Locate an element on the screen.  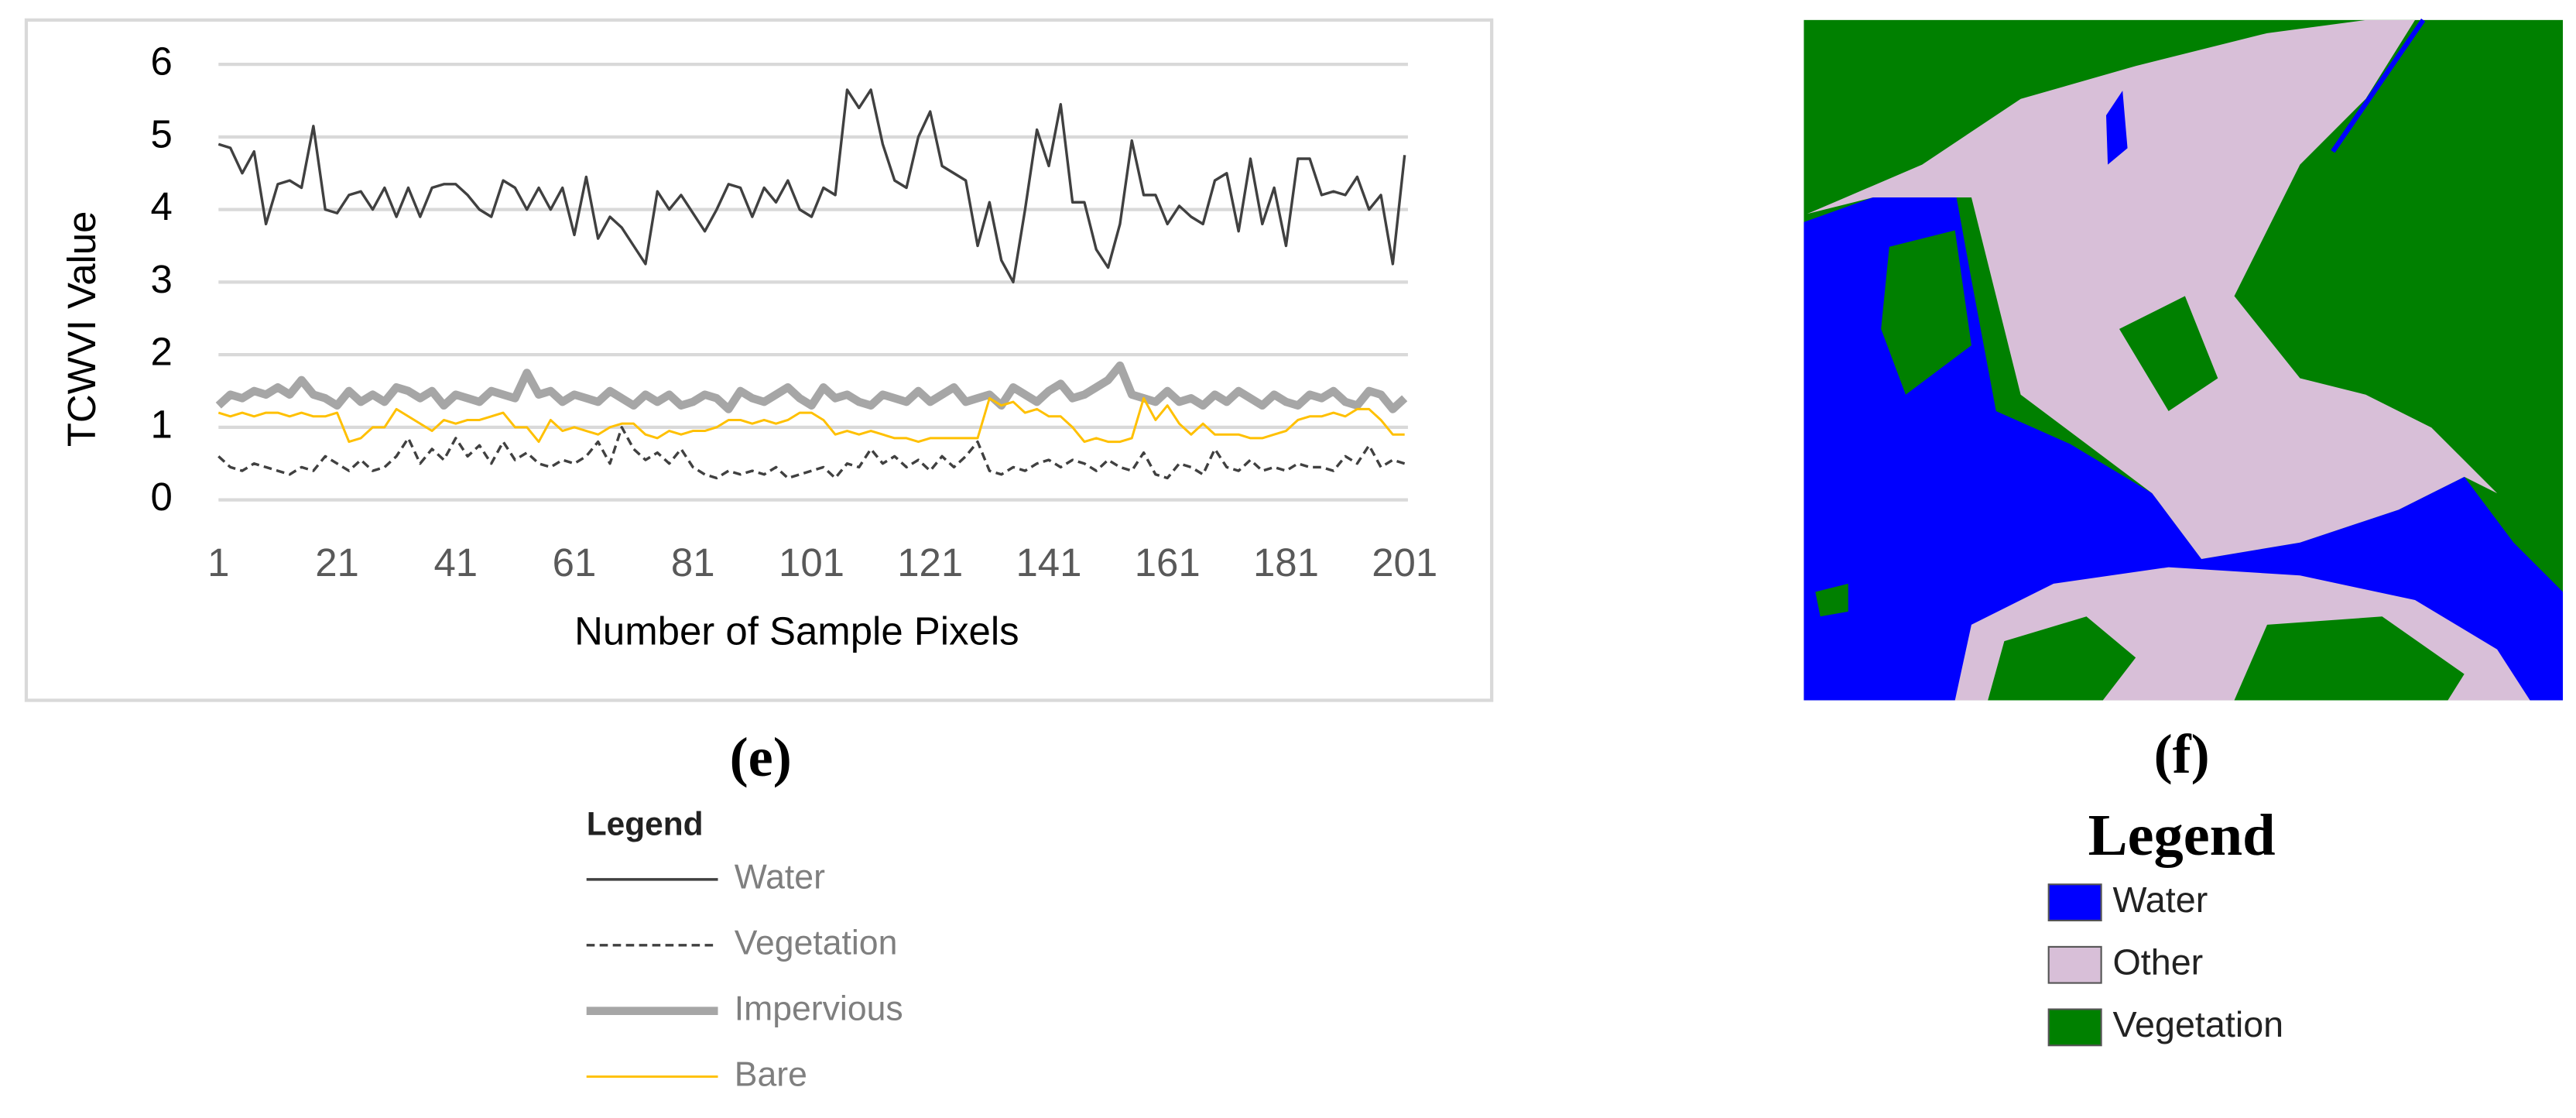
legend-label: Impervious is located at coordinates (819, 1008).